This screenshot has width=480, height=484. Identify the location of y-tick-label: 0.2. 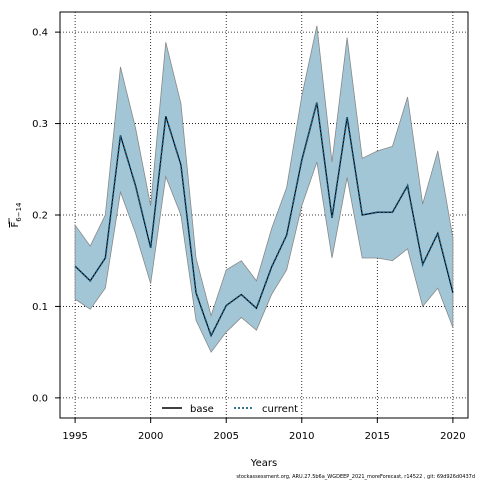
(40, 216).